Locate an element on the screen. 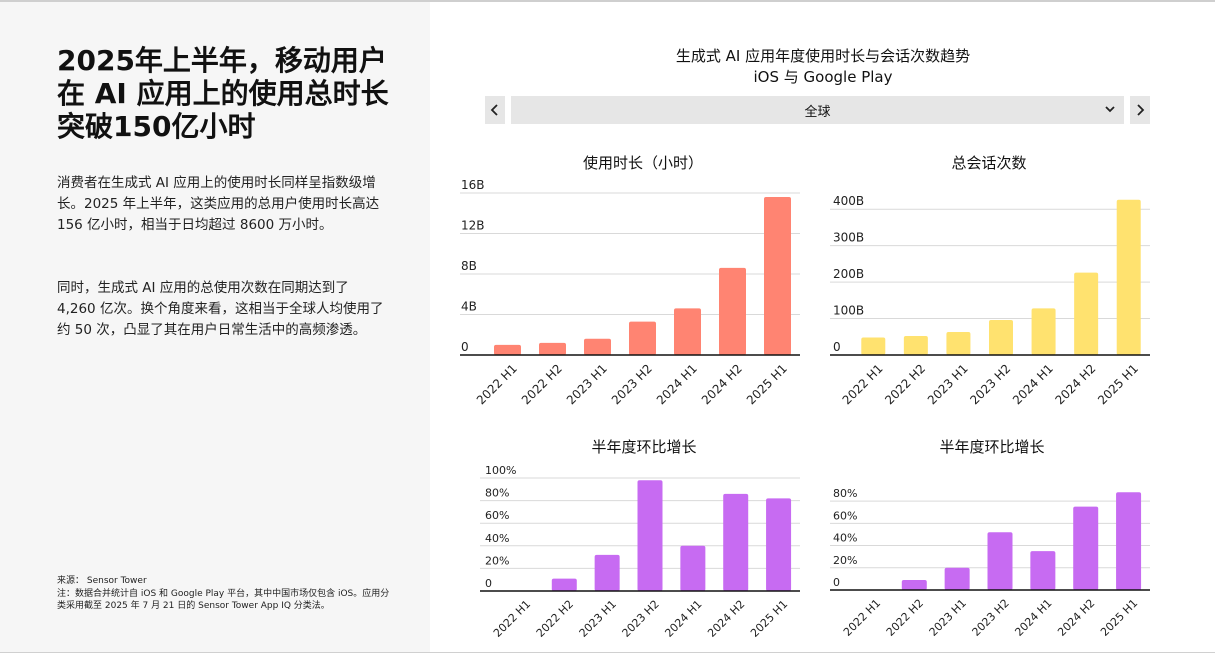  bottom-divider is located at coordinates (607, 652).